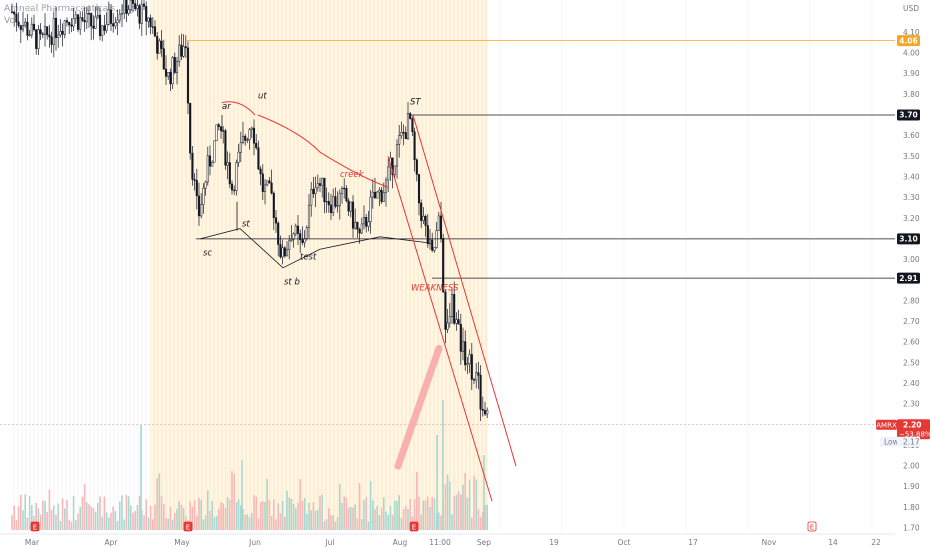 This screenshot has height=550, width=932. What do you see at coordinates (11, 21) in the screenshot?
I see `legend-volume: Vol` at bounding box center [11, 21].